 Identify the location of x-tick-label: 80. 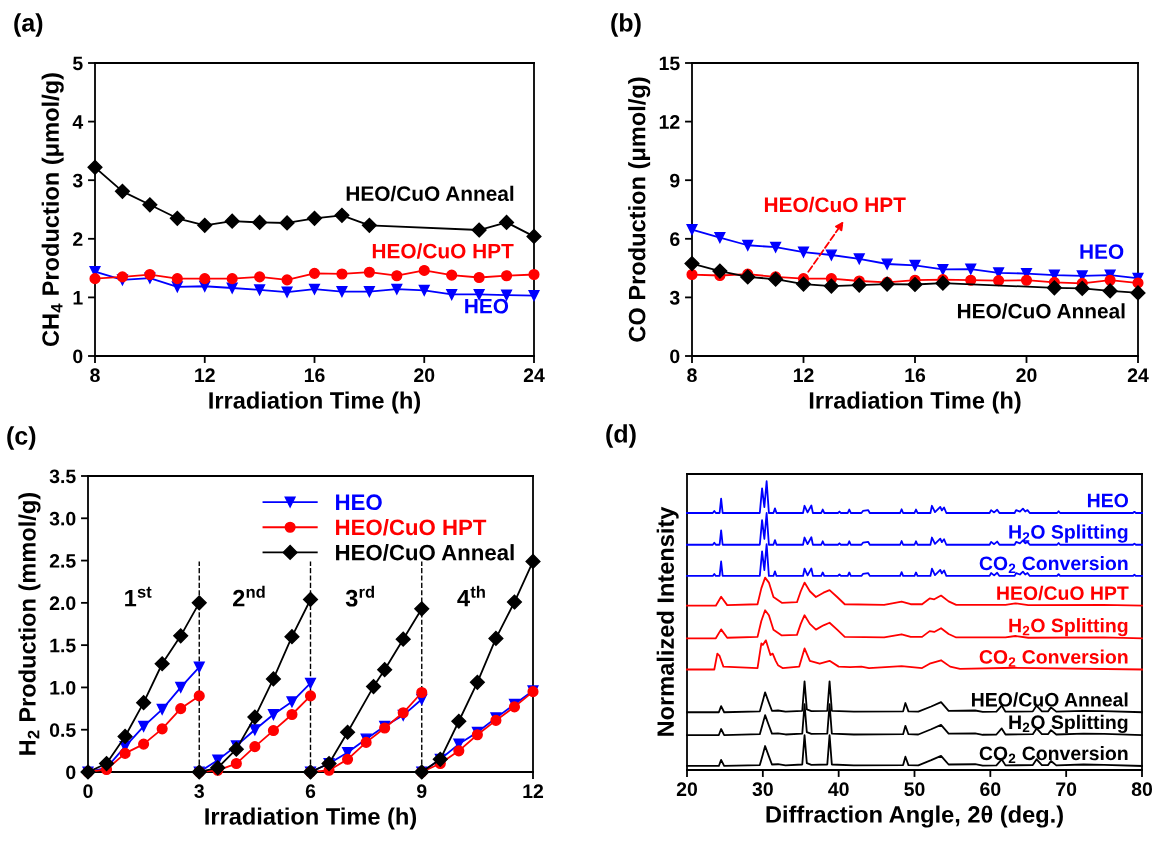
(1142, 789).